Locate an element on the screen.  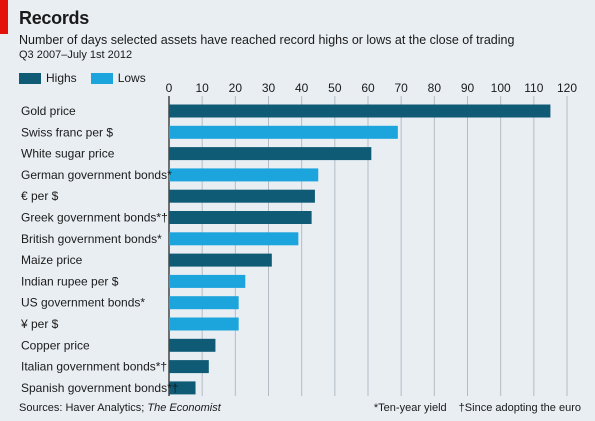
category-label: ¥ per $ is located at coordinates (39, 324).